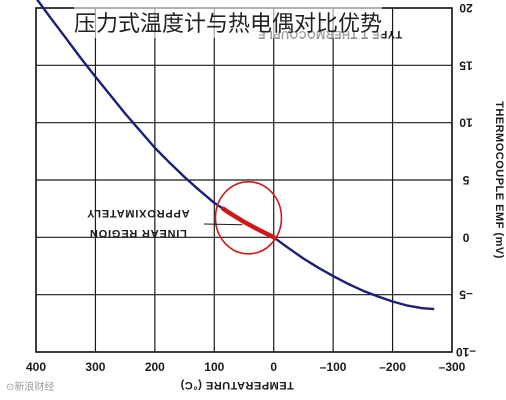  I want to click on x-tick-label: 0, so click(273, 367).